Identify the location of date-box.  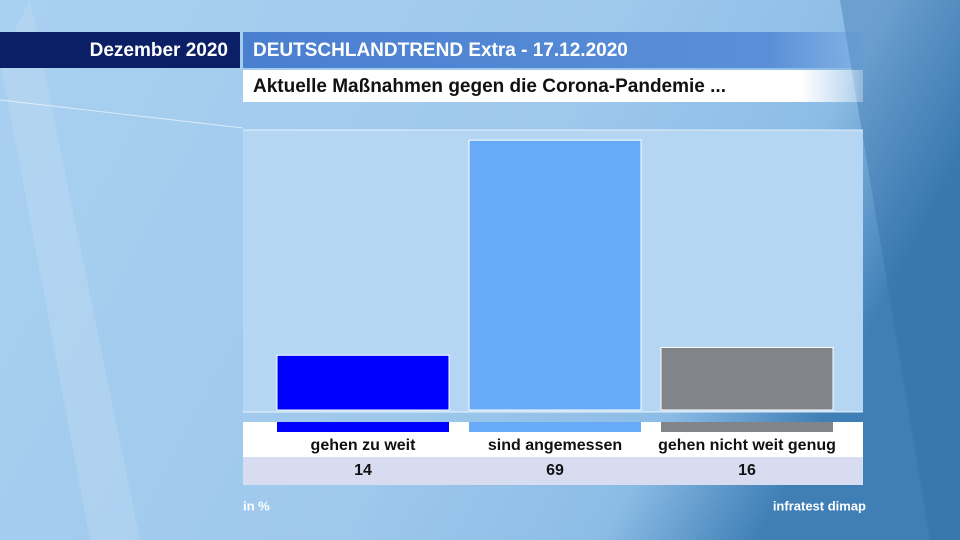
(120, 50).